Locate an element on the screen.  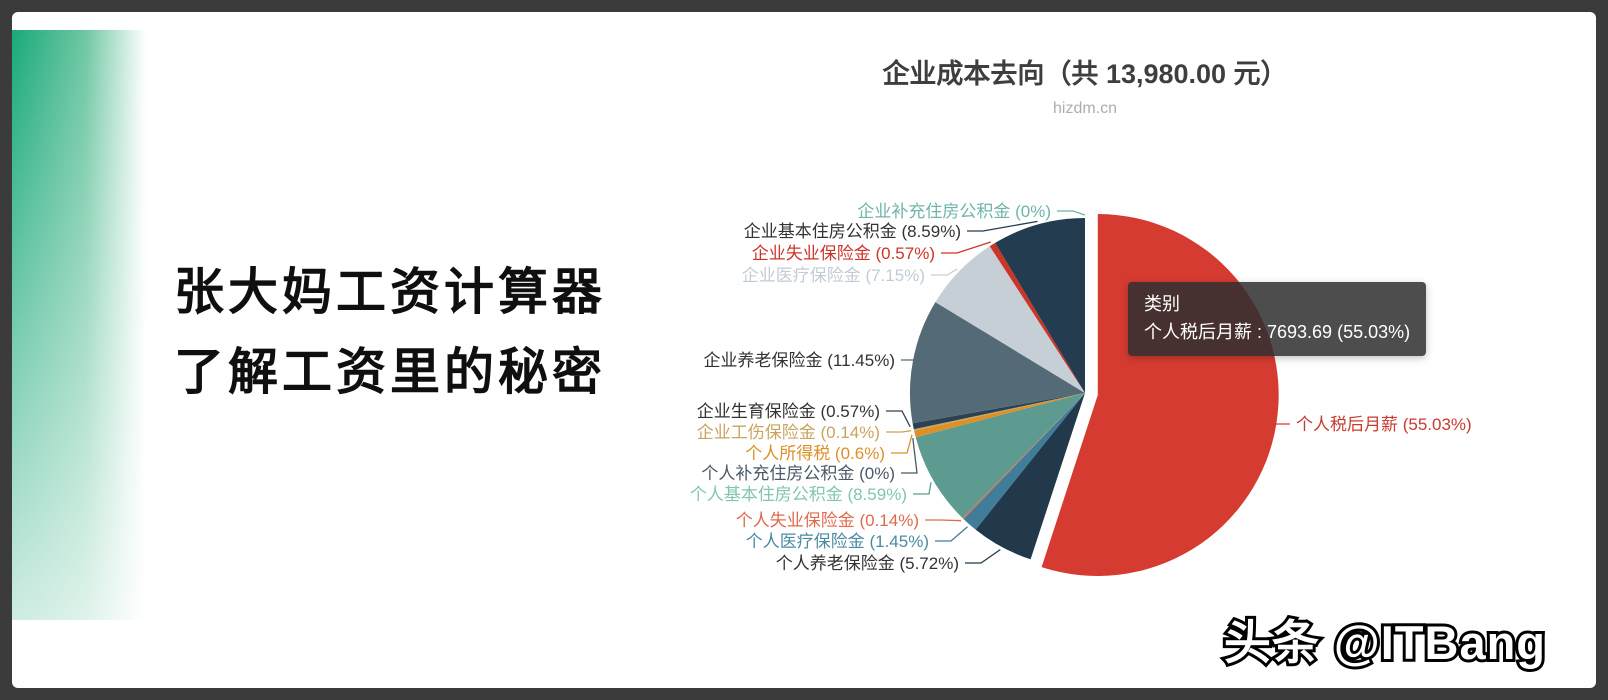
pie-slice-label: 企业生育保险金 (0.57%) is located at coordinates (788, 411).